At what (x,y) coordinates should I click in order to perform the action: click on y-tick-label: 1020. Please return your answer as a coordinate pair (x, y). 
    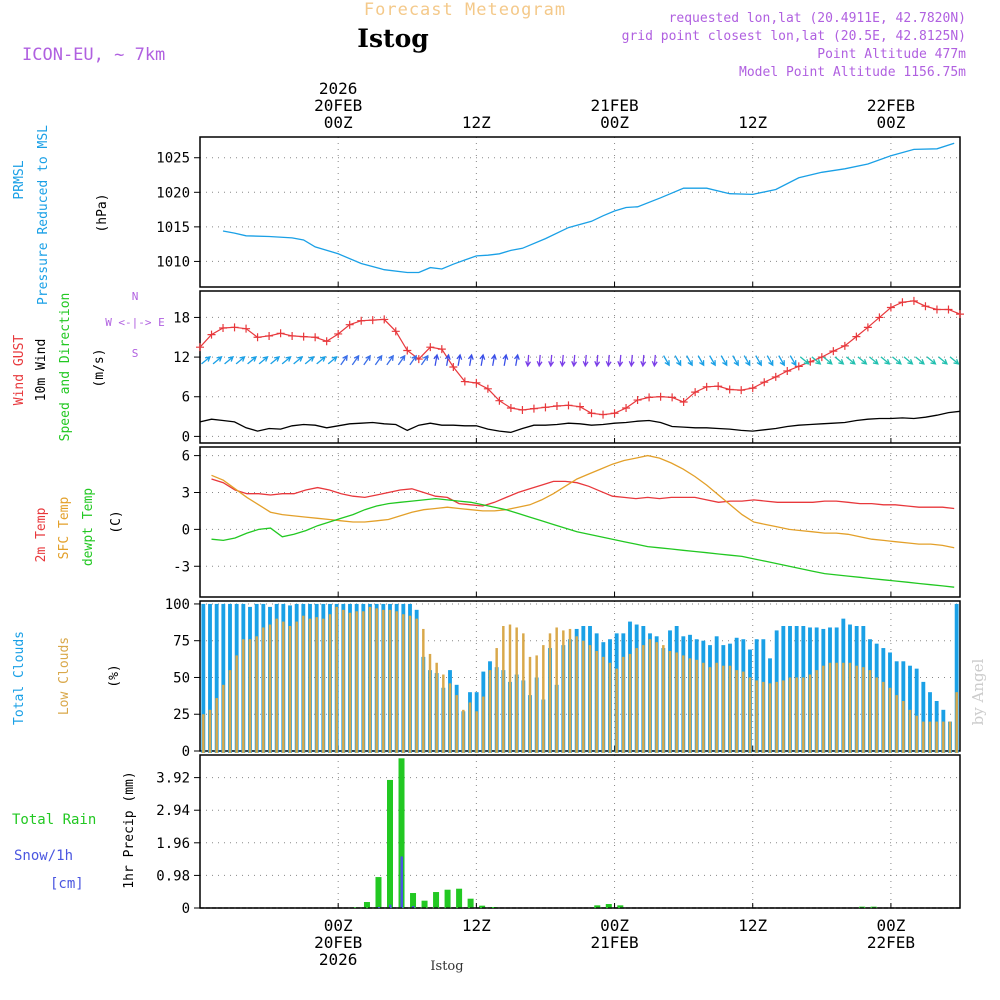
    Looking at the image, I should click on (173, 193).